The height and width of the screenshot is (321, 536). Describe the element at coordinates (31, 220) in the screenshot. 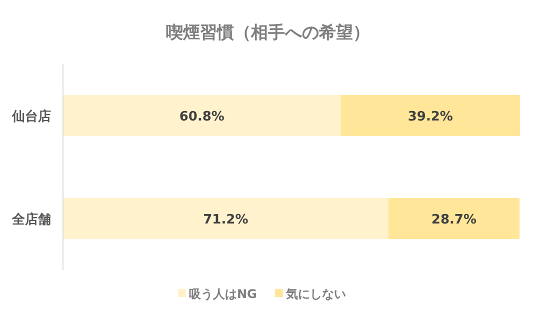

I see `y-tick-label: 全店舗` at that location.